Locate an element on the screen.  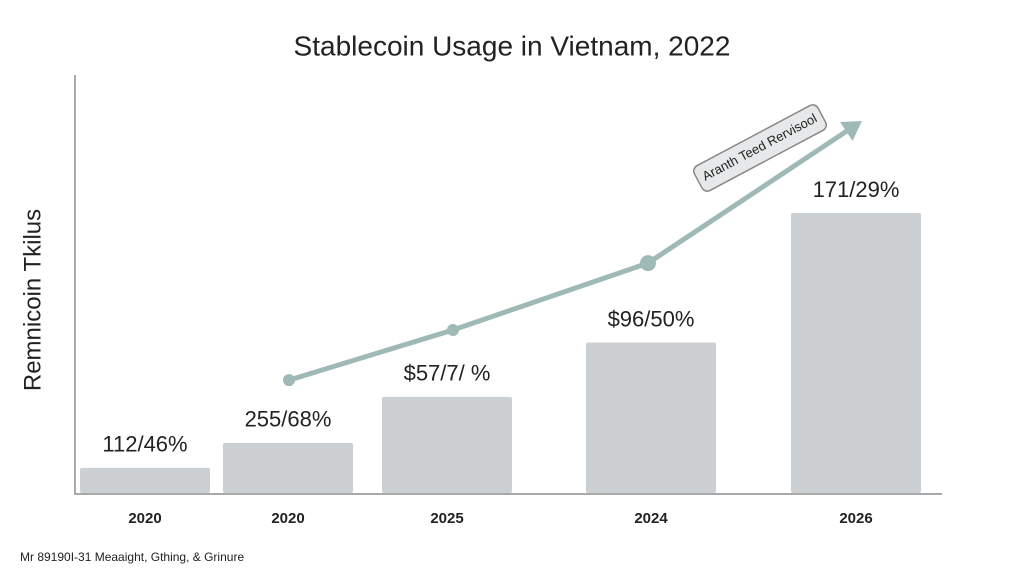
bar-label: 255/68% is located at coordinates (288, 419).